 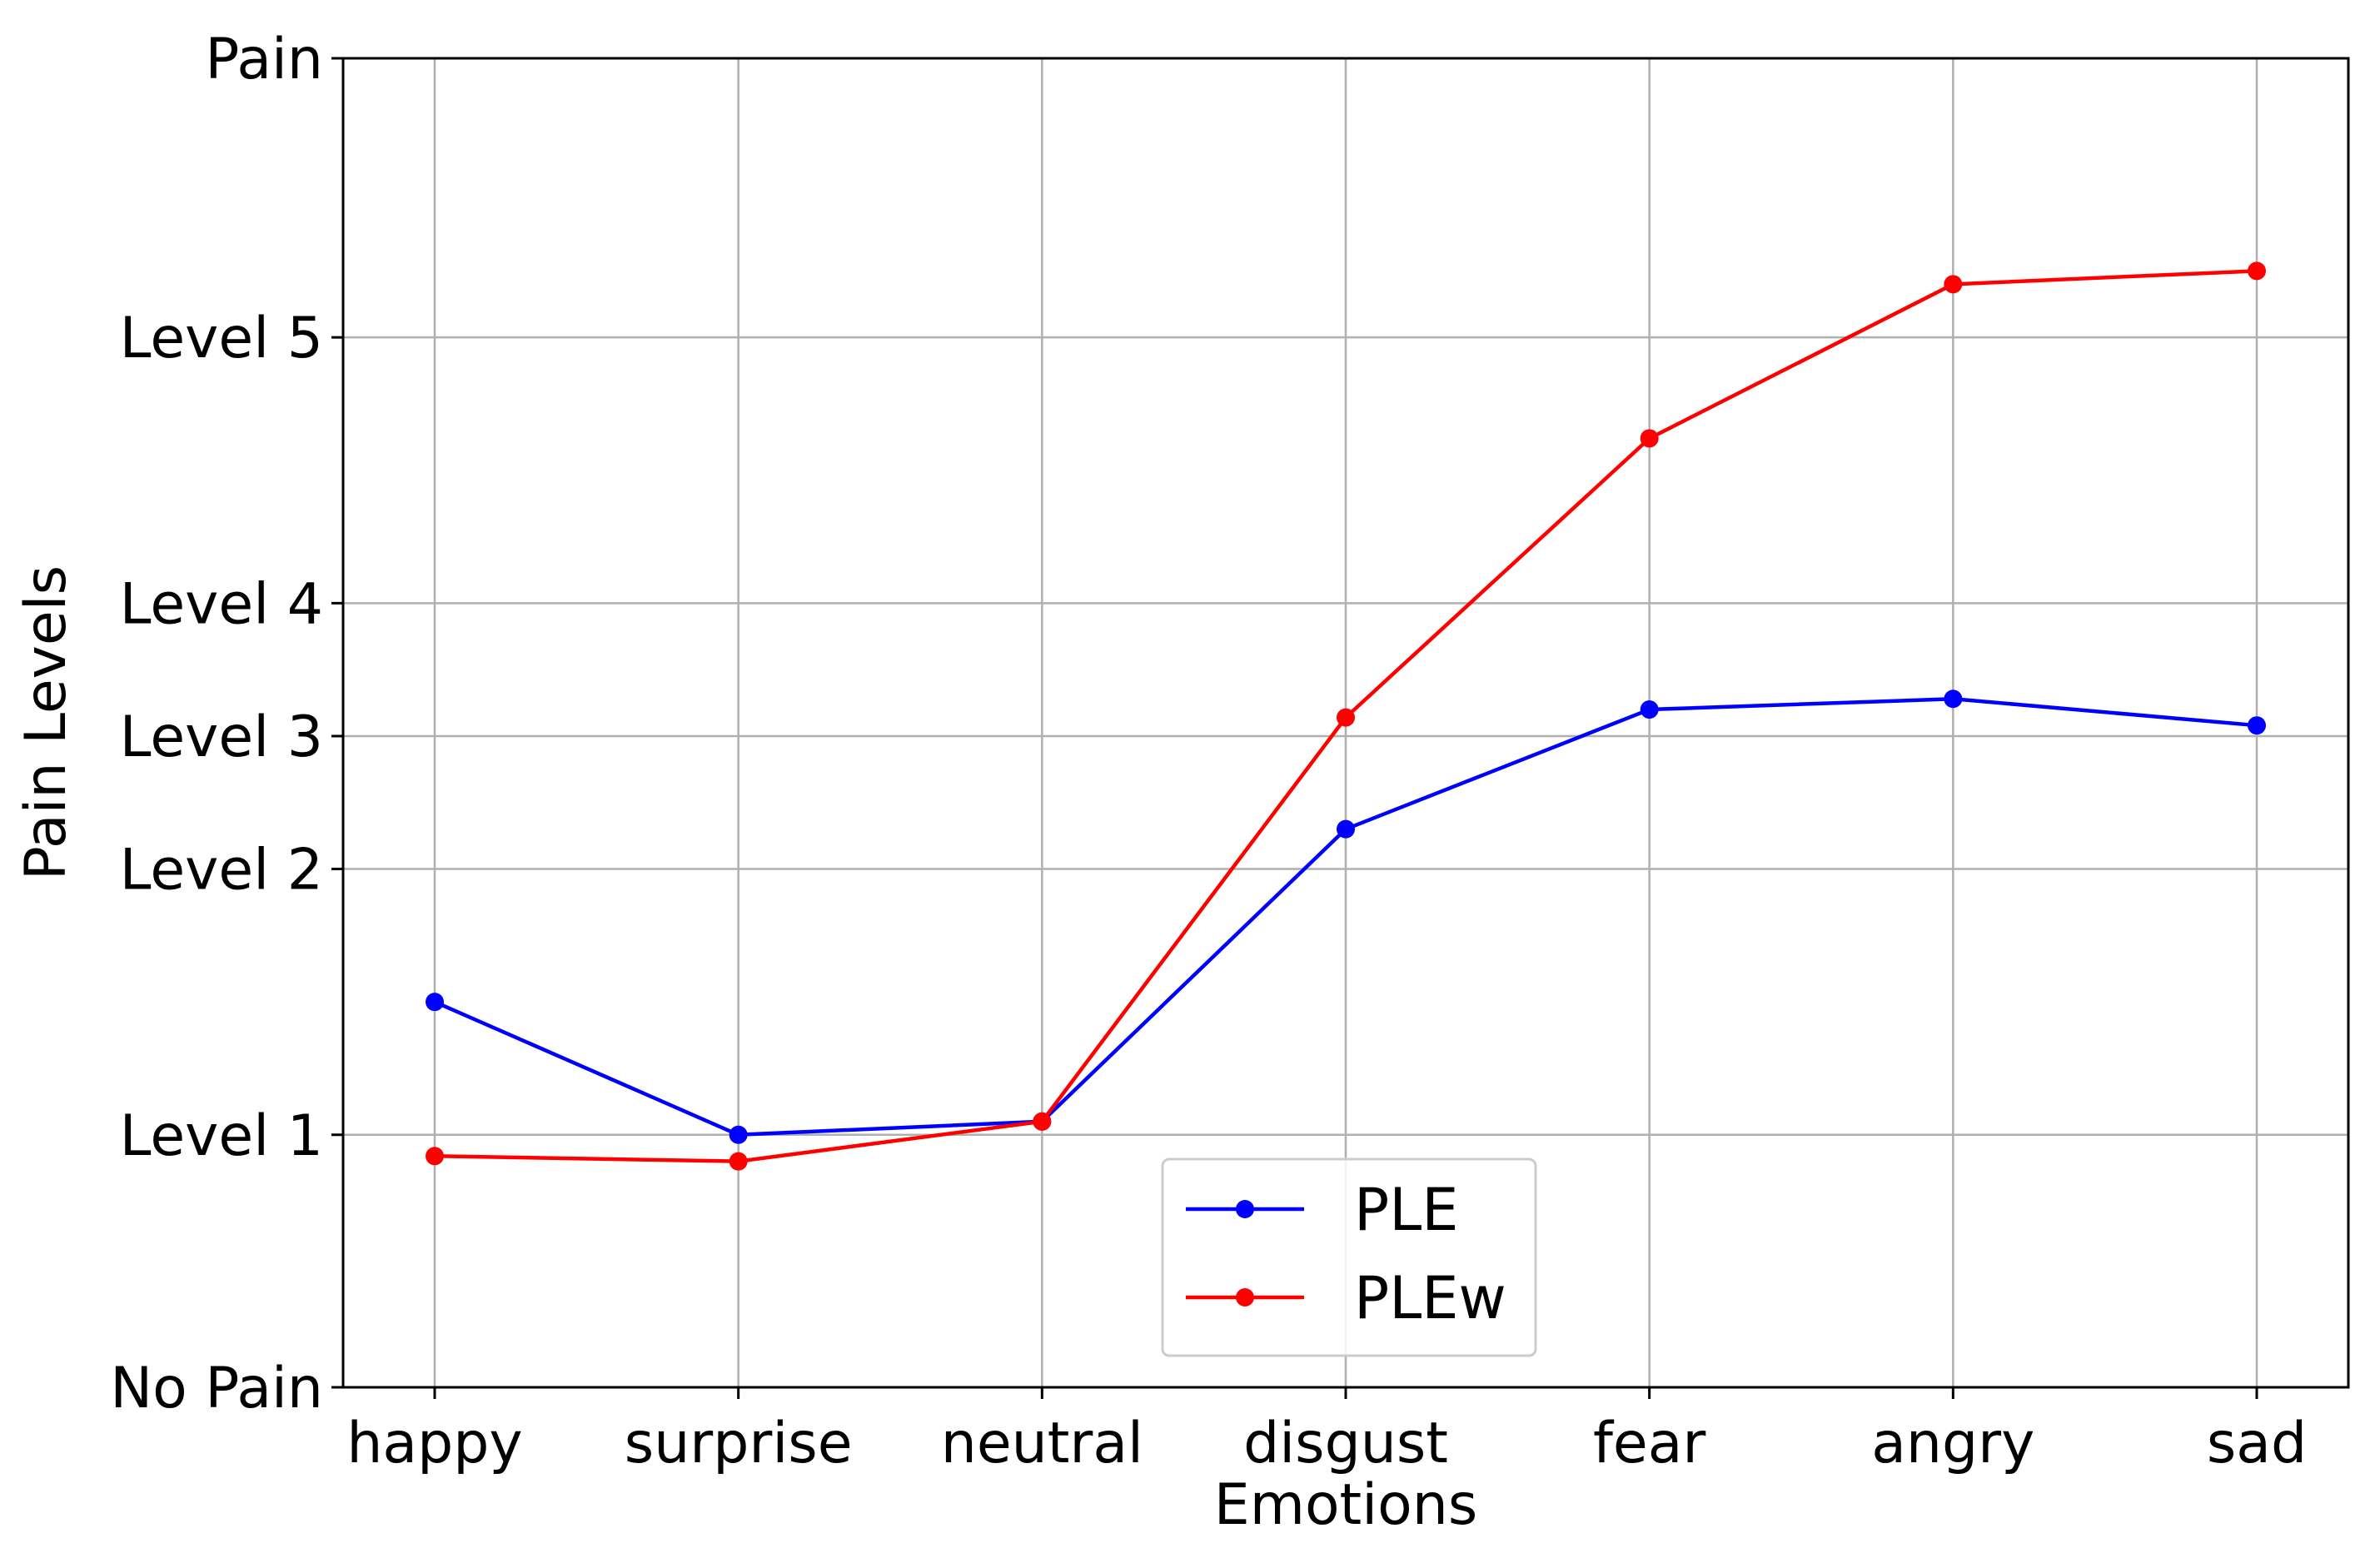 I want to click on x-tick-label-disgust: disgust, so click(x=1345, y=1444).